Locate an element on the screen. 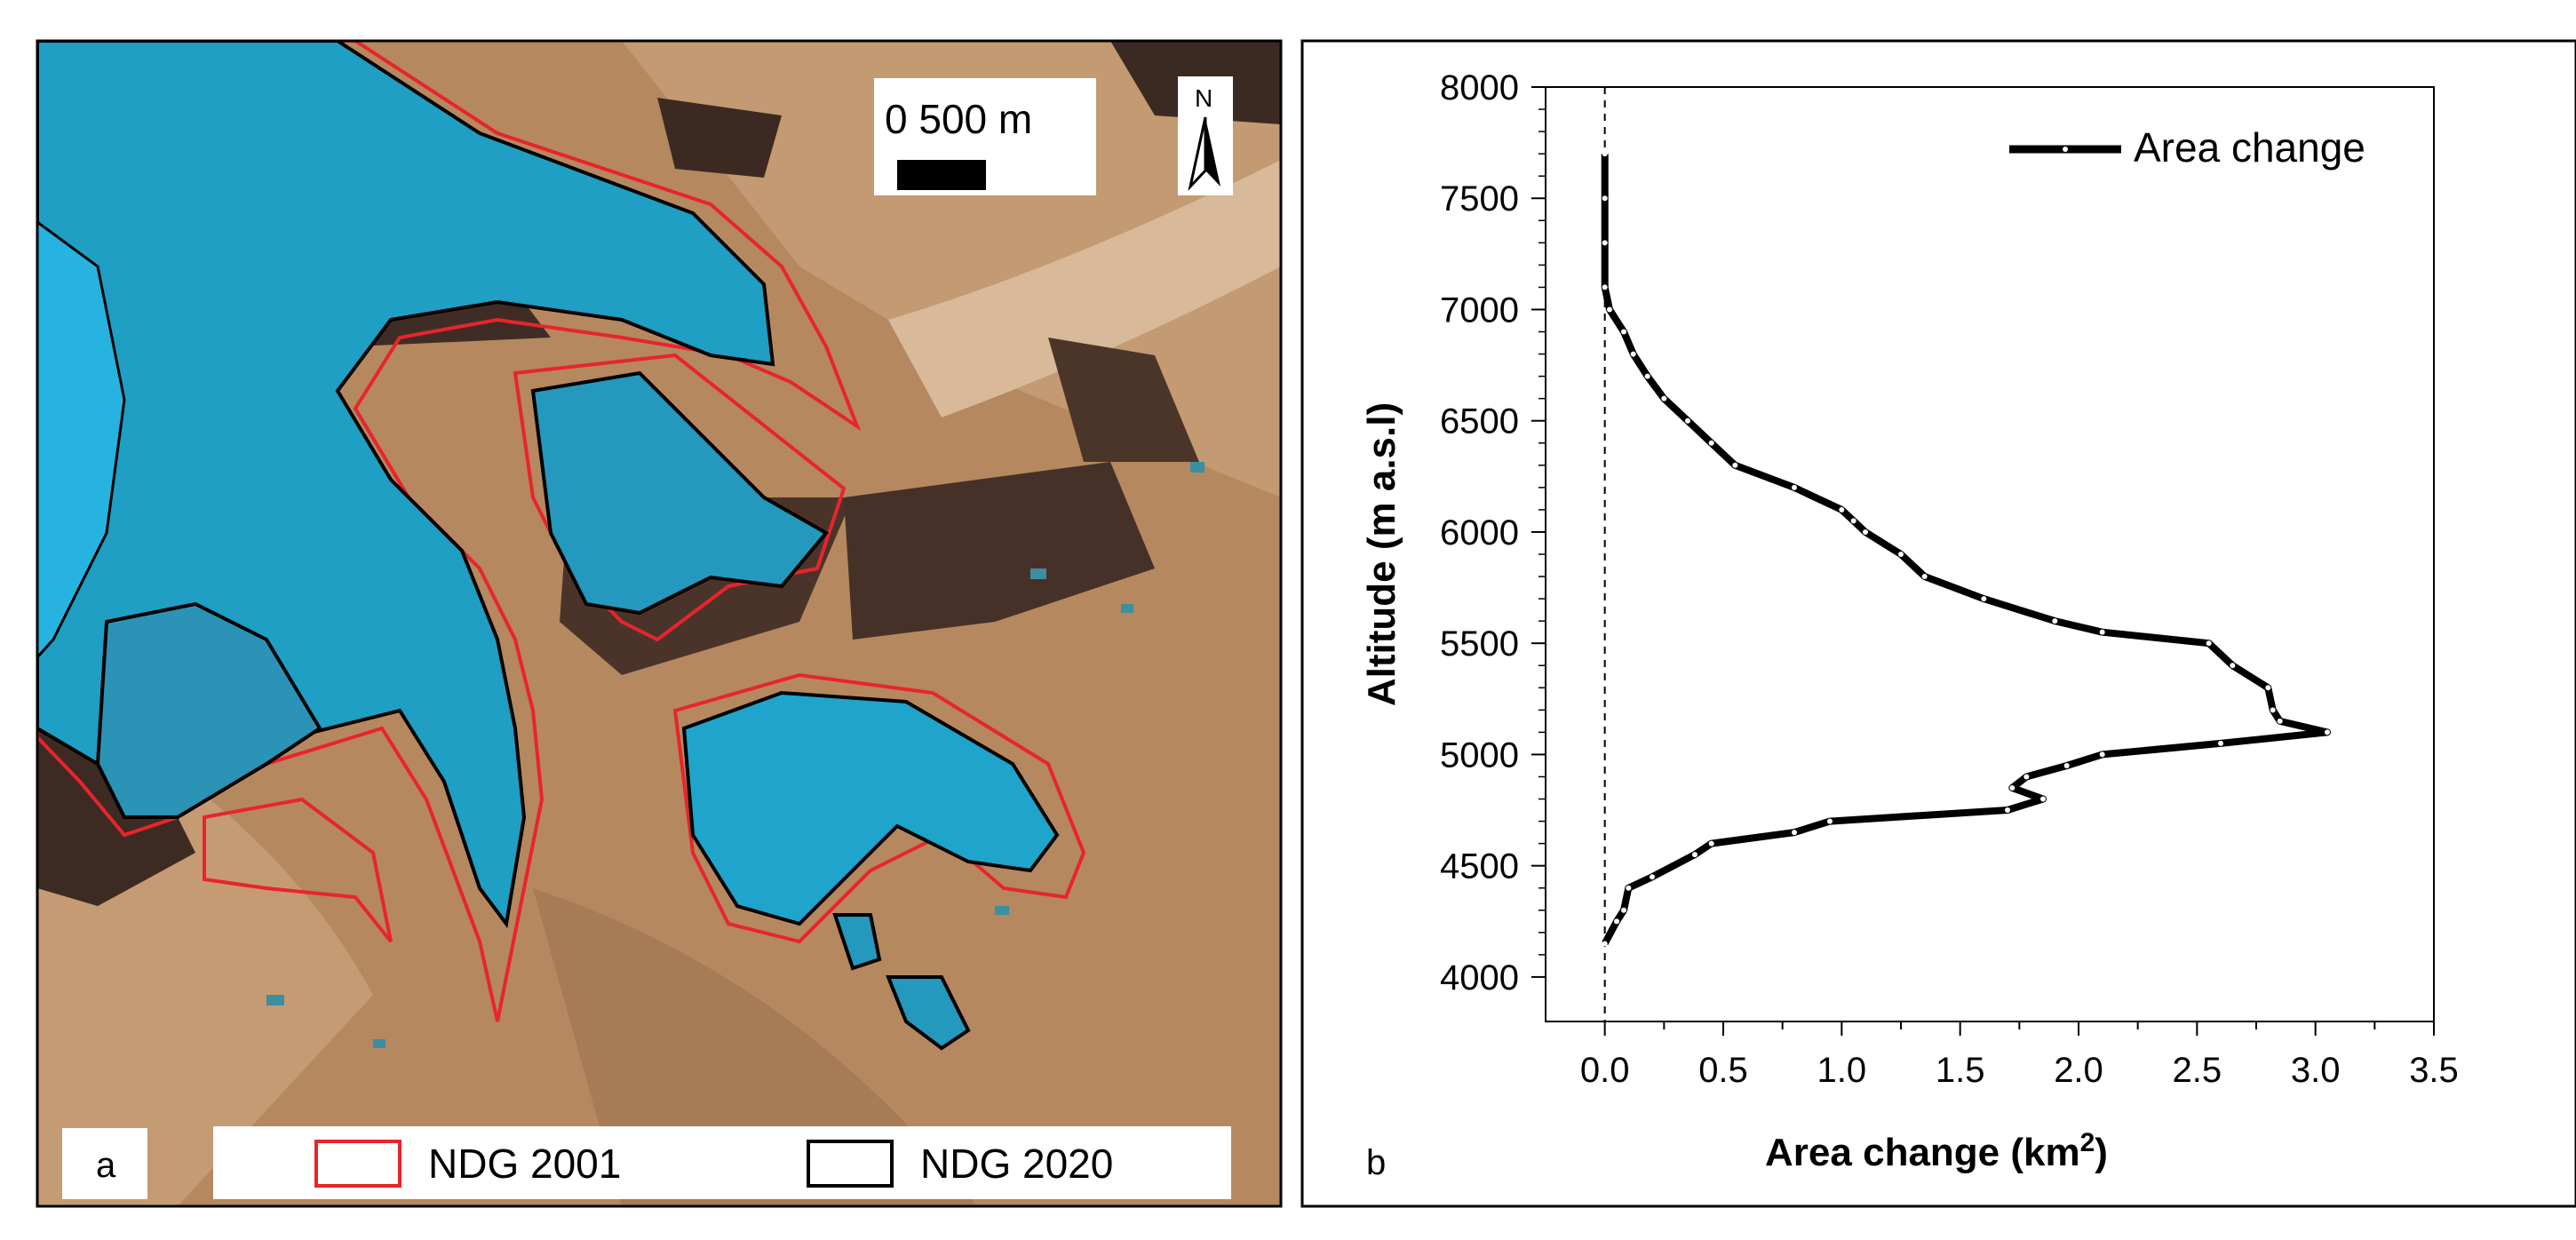 The image size is (2576, 1240). x-axis-label: Area change (km2) is located at coordinates (1936, 1151).